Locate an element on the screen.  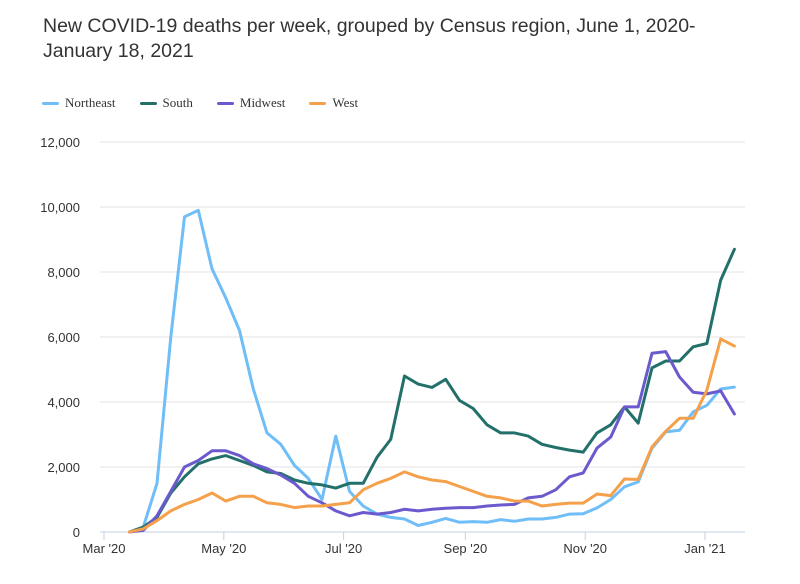
legend-item-midwest: Midwest is located at coordinates (251, 103).